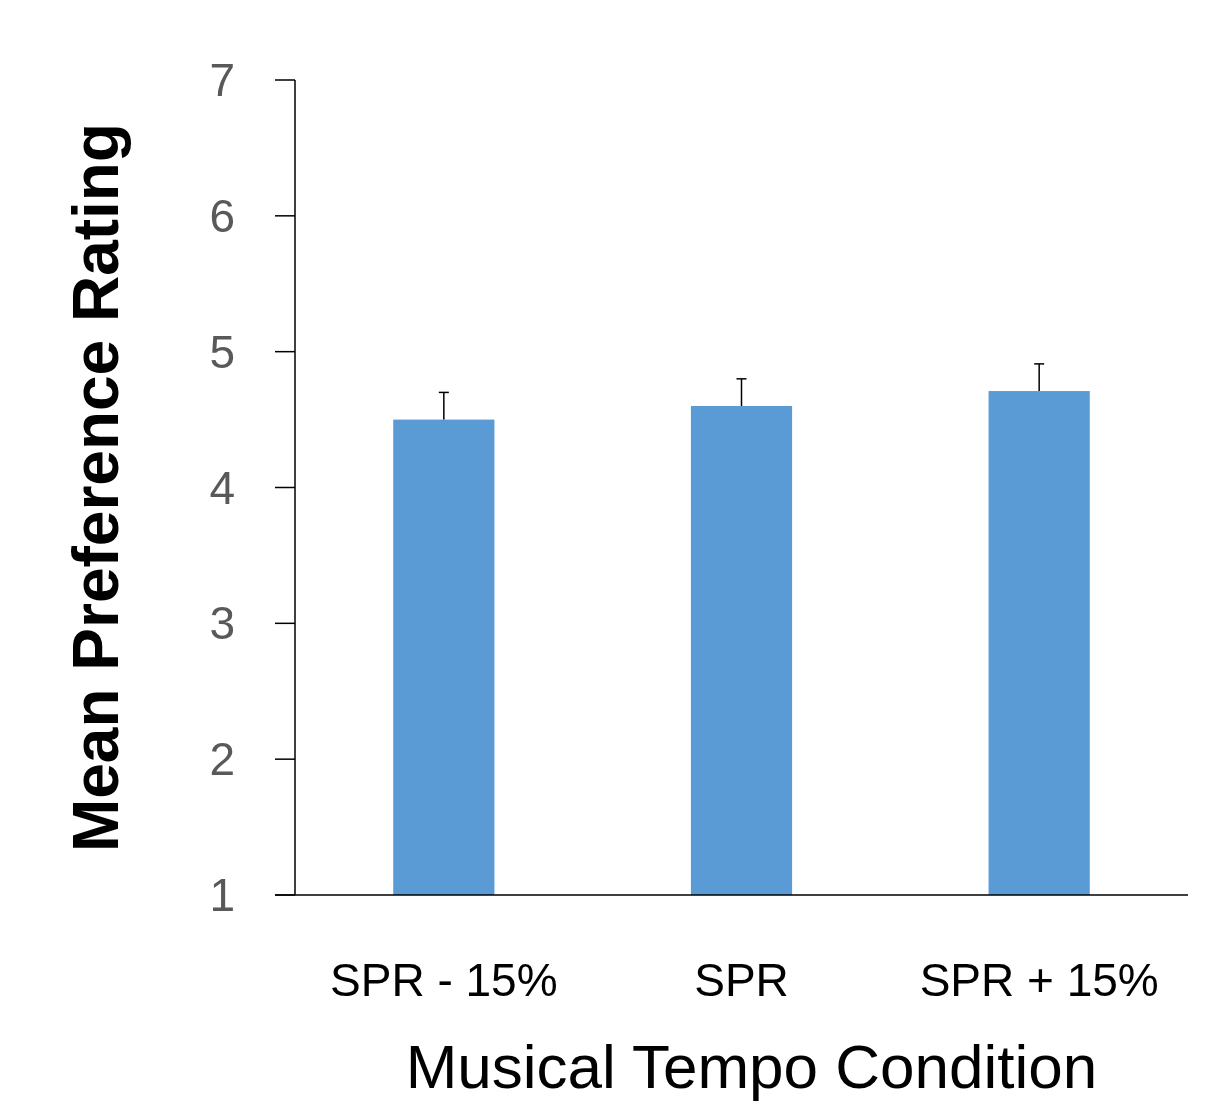 The image size is (1215, 1115). Describe the element at coordinates (222, 759) in the screenshot. I see `y-tick-label: 2` at that location.